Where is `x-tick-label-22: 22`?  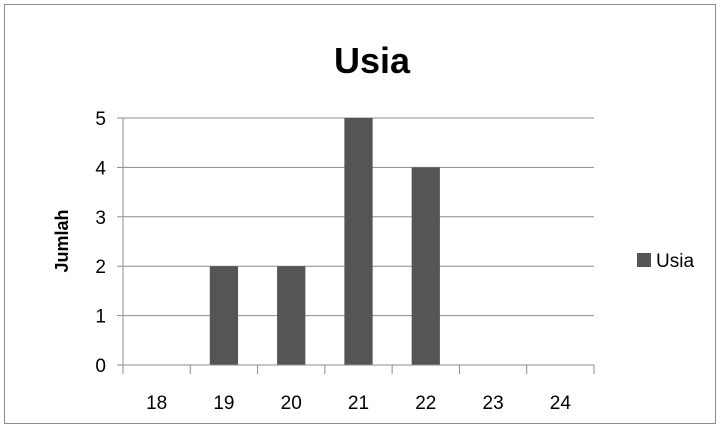 x-tick-label-22: 22 is located at coordinates (425, 403).